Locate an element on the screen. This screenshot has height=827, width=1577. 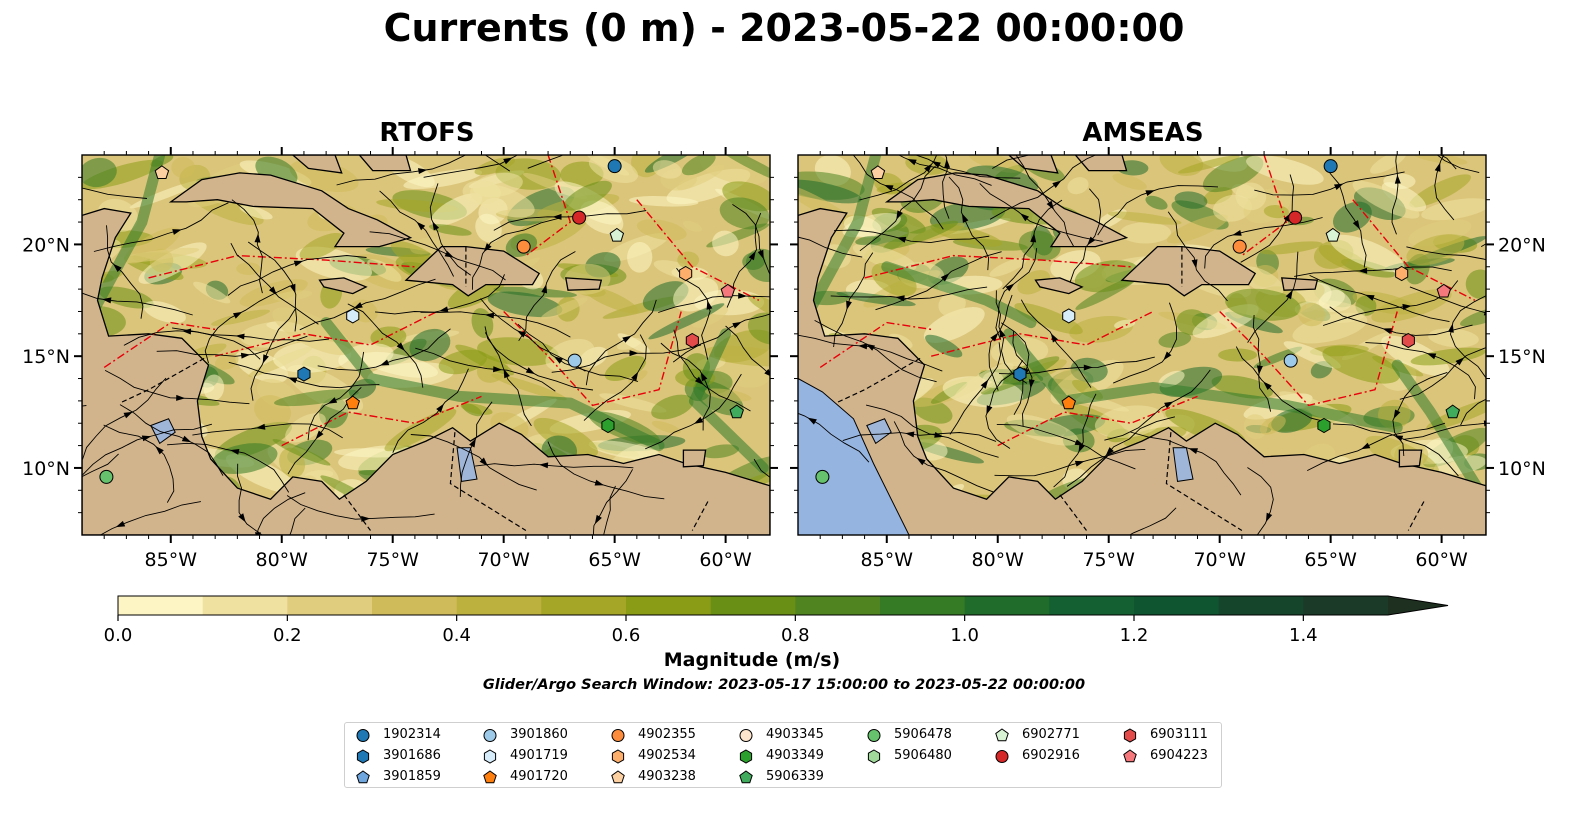
lake is located at coordinates (163, 431).